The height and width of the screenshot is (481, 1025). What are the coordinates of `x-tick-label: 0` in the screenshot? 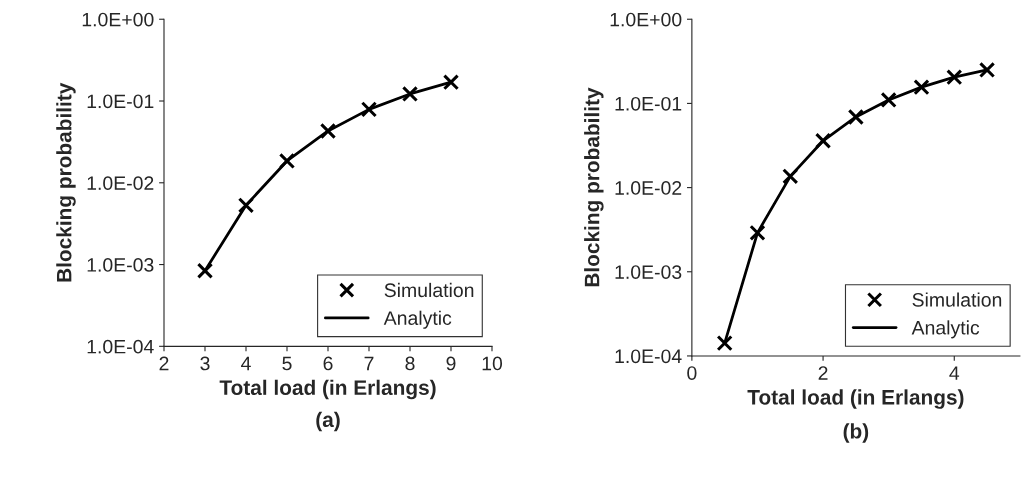 It's located at (692, 373).